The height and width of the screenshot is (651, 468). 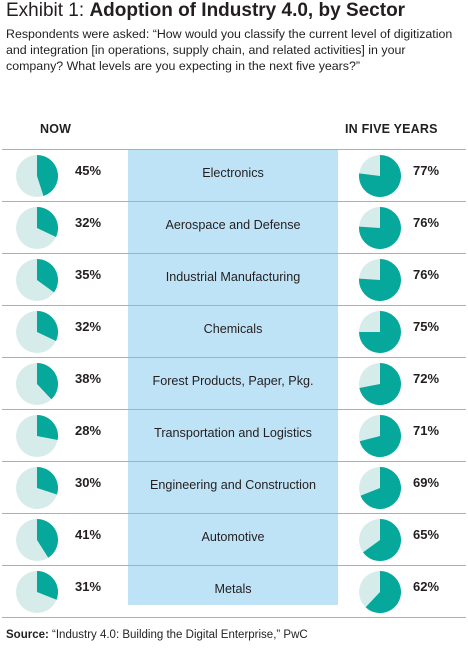 What do you see at coordinates (233, 225) in the screenshot?
I see `sector-label: Aerospace and Defense` at bounding box center [233, 225].